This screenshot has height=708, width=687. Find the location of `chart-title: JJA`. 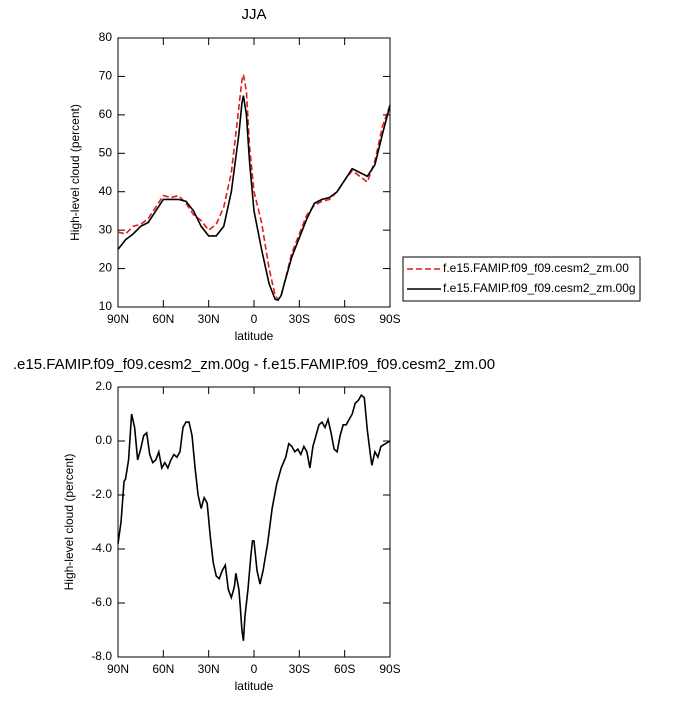

chart-title: JJA is located at coordinates (253, 14).